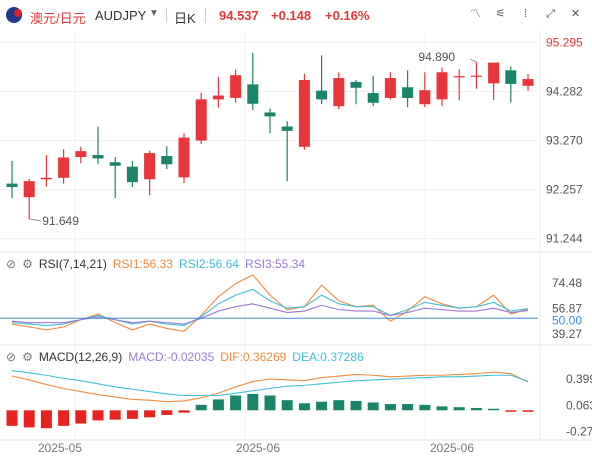 This screenshot has height=456, width=592. I want to click on macd-tick-label: 0.06374, so click(579, 405).